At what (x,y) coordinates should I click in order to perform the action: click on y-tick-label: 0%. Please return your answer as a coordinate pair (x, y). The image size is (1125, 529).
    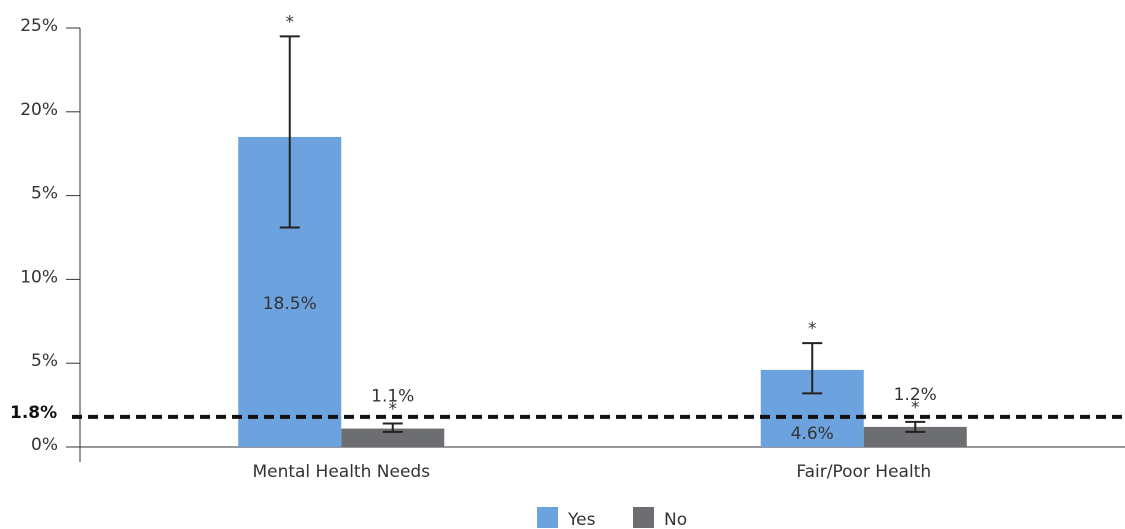
    Looking at the image, I should click on (44, 445).